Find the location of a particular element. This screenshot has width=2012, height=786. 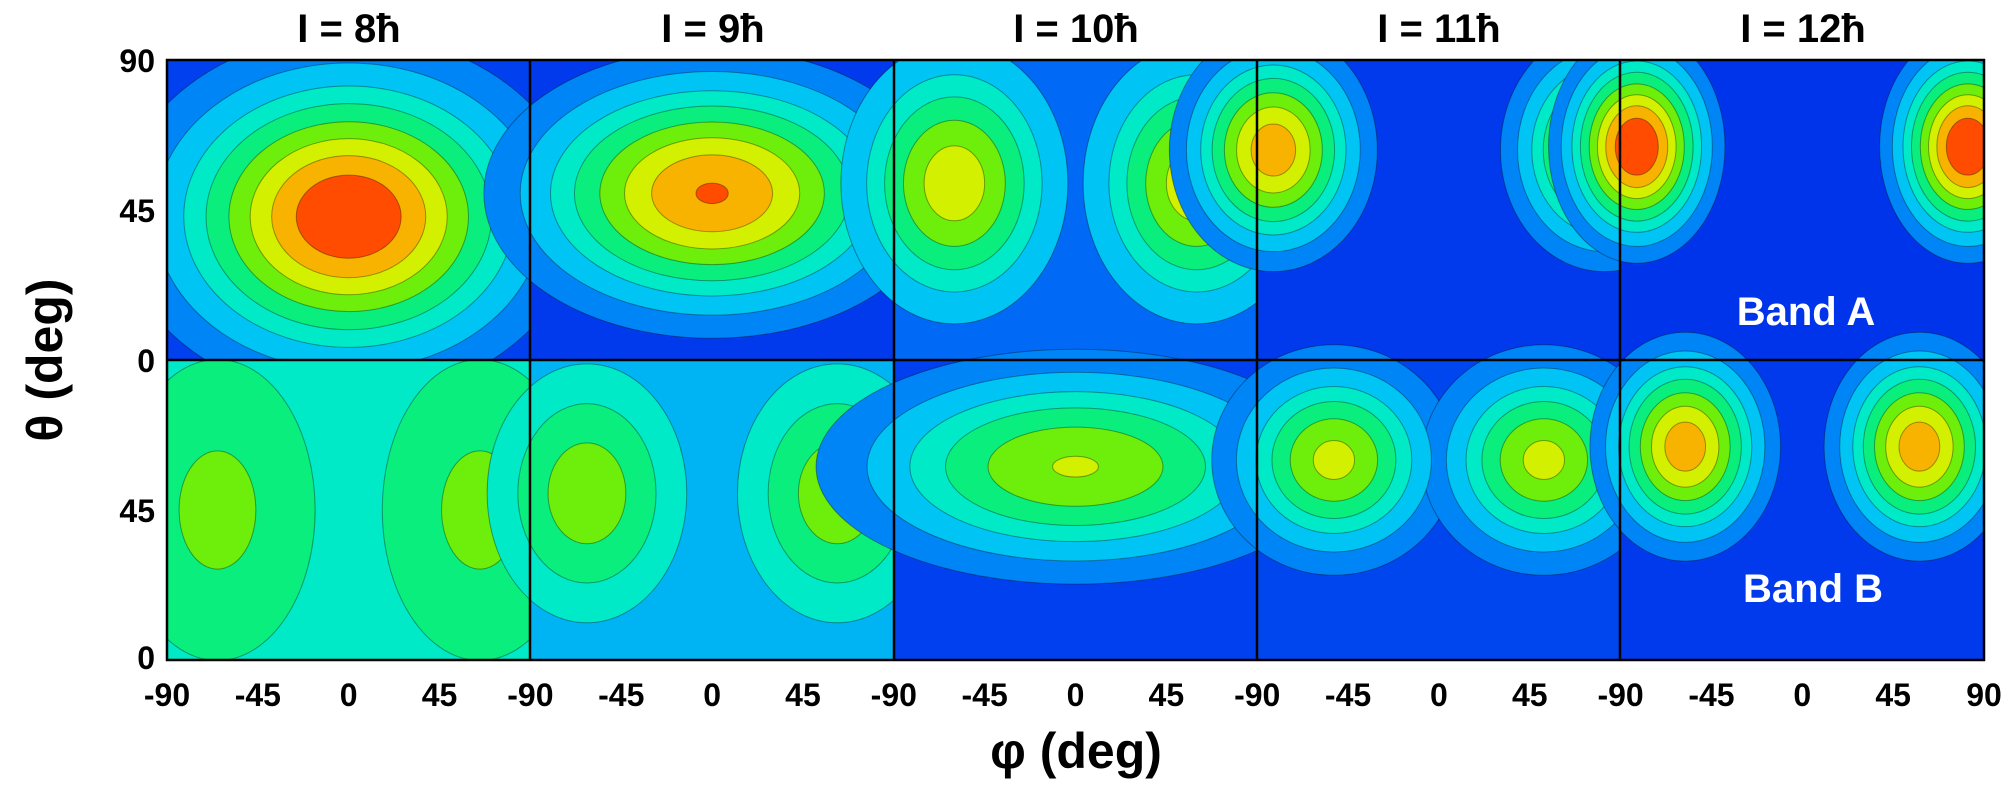

column-title: I = 8ħ is located at coordinates (348, 29).